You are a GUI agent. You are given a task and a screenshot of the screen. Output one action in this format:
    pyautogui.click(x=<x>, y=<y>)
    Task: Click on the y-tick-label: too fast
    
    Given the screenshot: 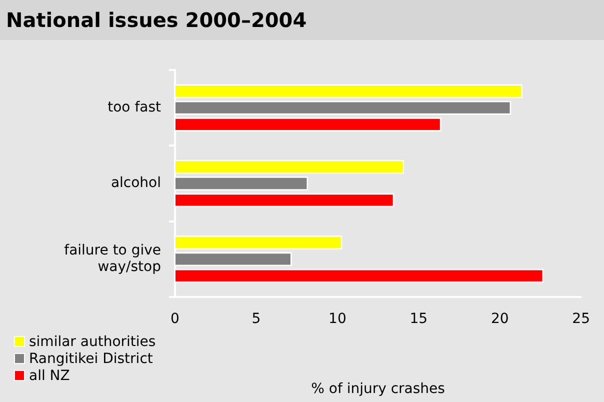 What is the action you would take?
    pyautogui.click(x=135, y=107)
    